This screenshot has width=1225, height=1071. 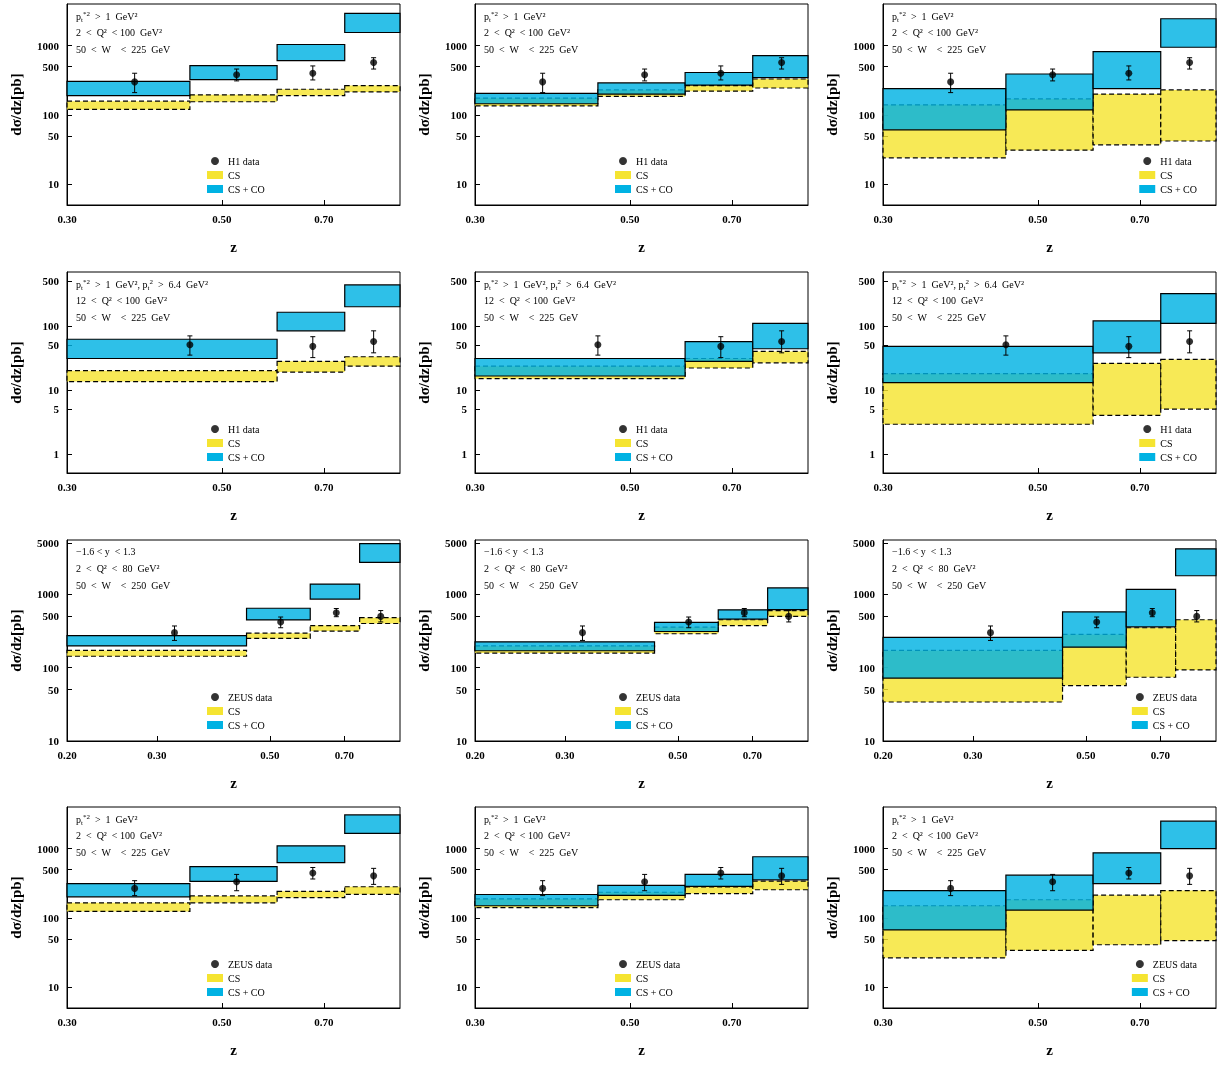 I want to click on annotation: 50 < W < 250 GeV, so click(x=940, y=584).